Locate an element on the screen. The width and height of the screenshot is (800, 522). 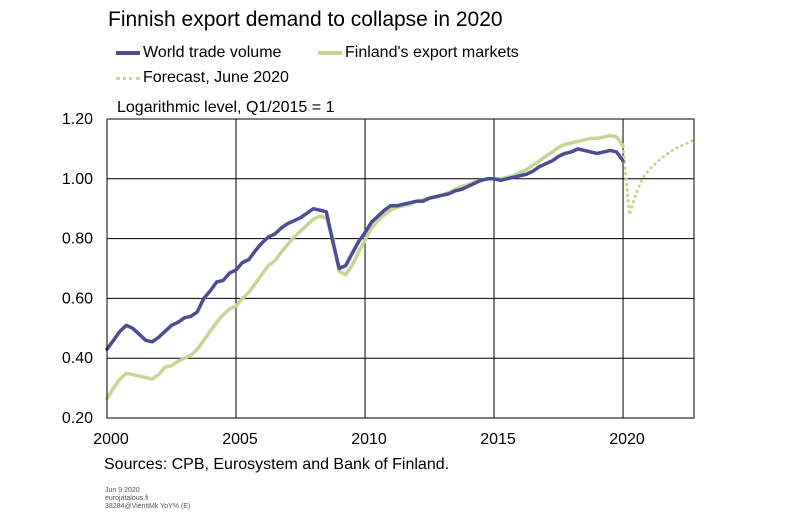
footnote-site: eurojatalous.fi is located at coordinates (127, 498).